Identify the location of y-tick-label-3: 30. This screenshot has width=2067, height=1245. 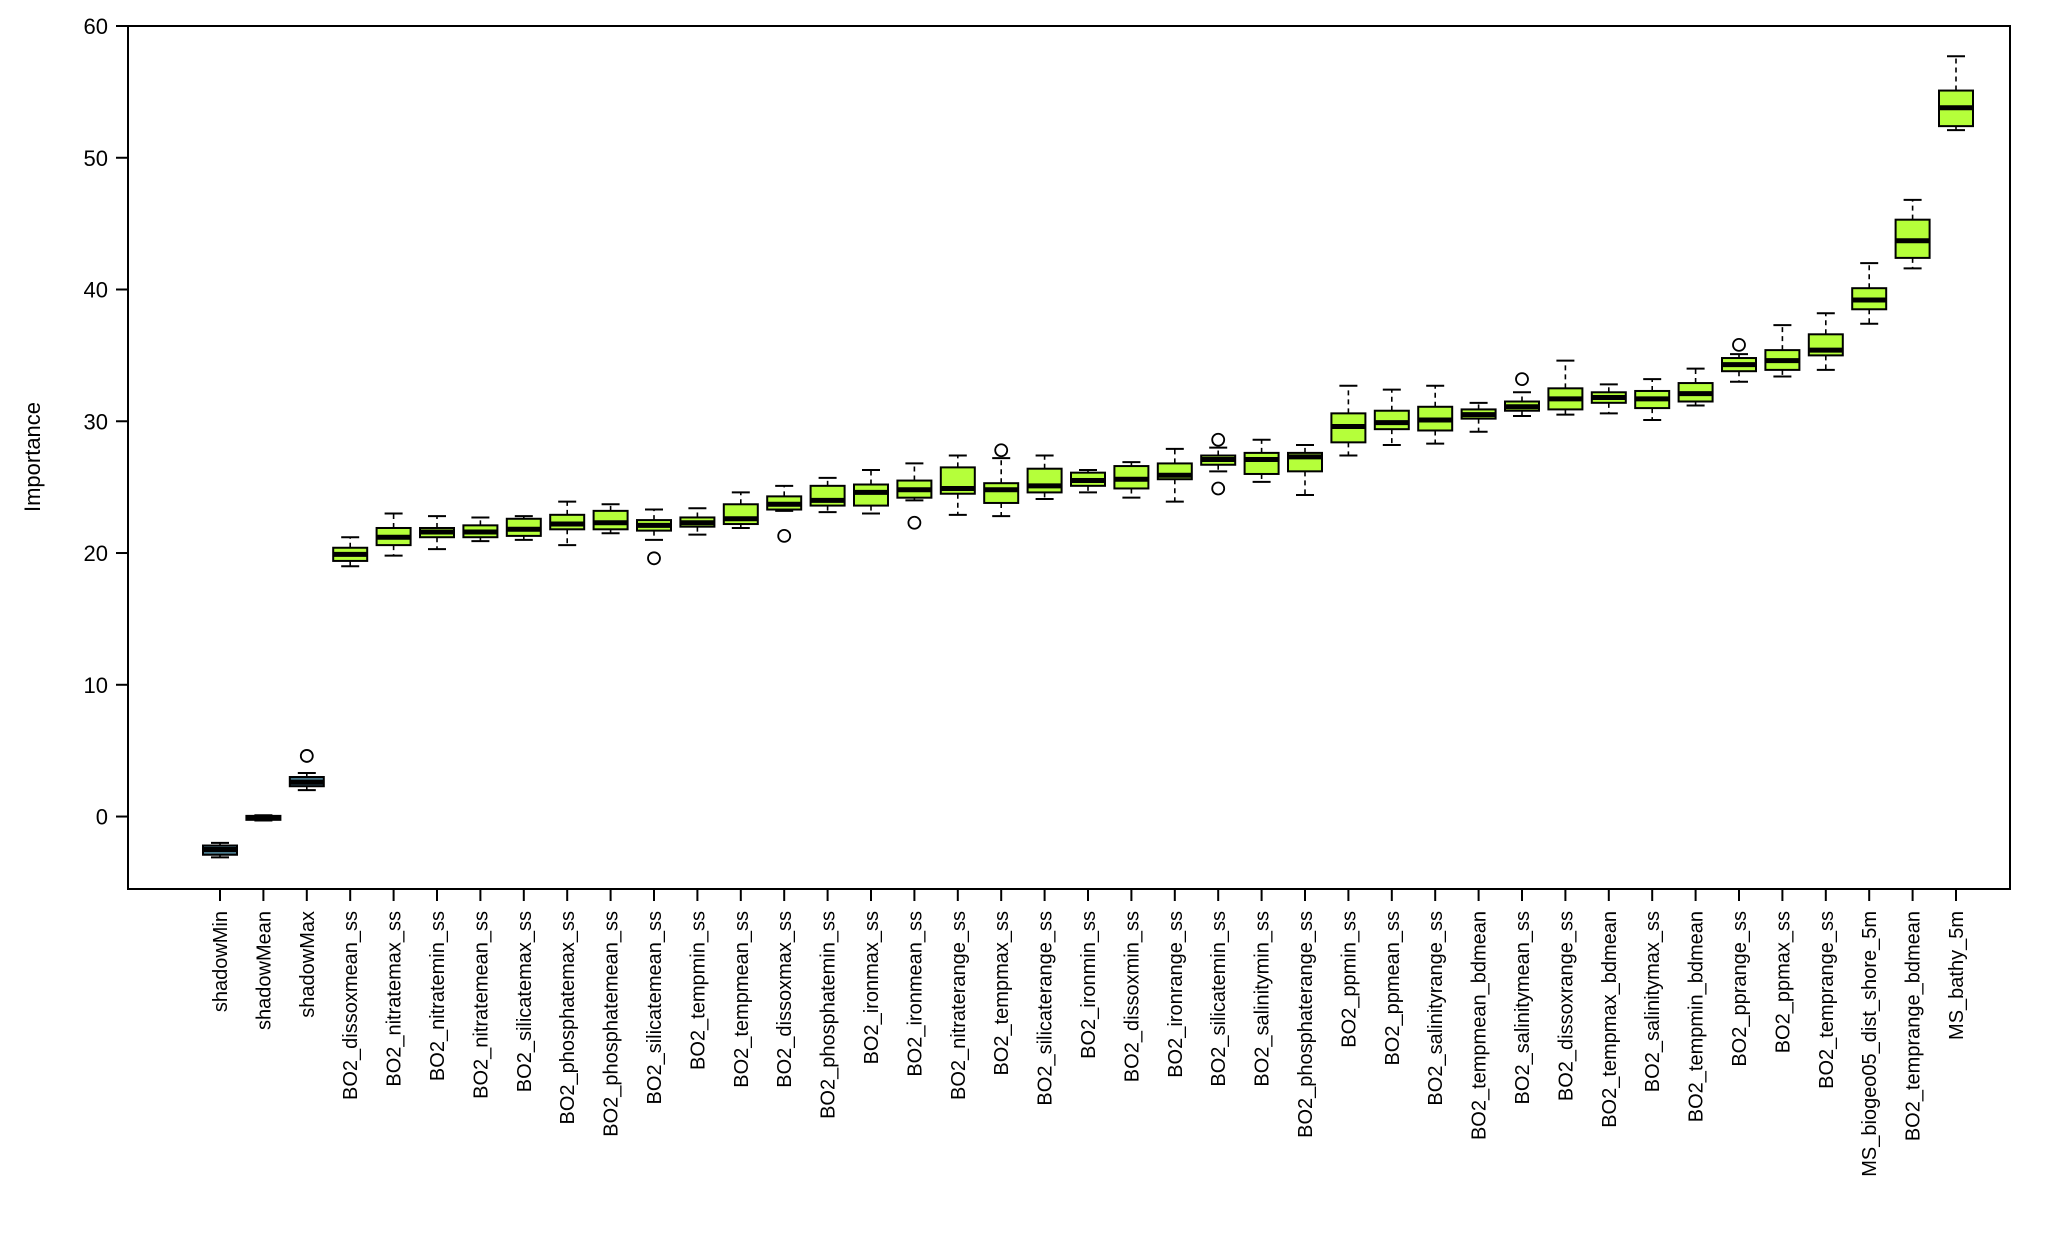
(96, 421).